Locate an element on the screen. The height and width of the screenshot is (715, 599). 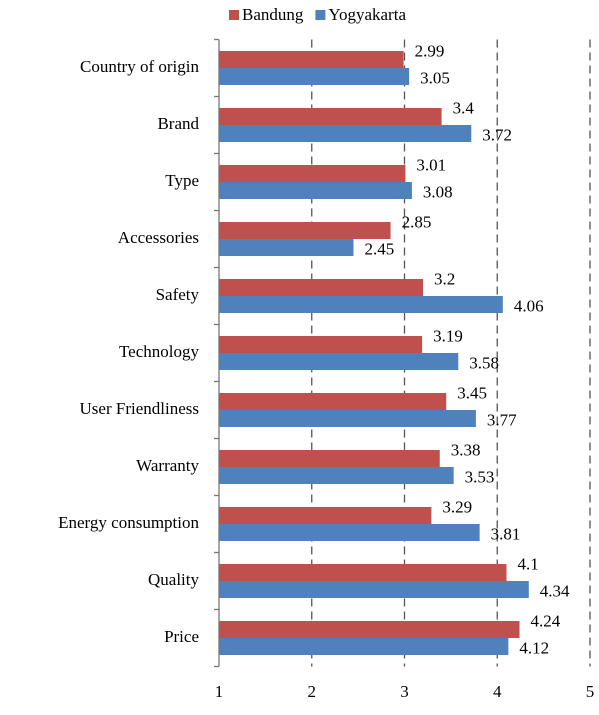
x-tick-label: 5 is located at coordinates (590, 691).